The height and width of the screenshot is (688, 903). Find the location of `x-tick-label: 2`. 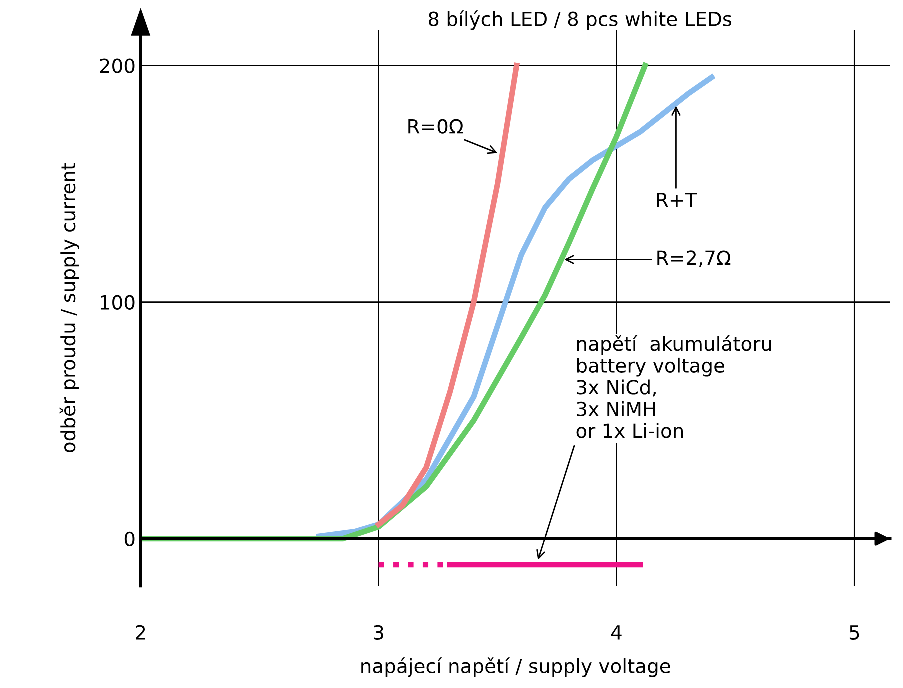

x-tick-label: 2 is located at coordinates (141, 632).